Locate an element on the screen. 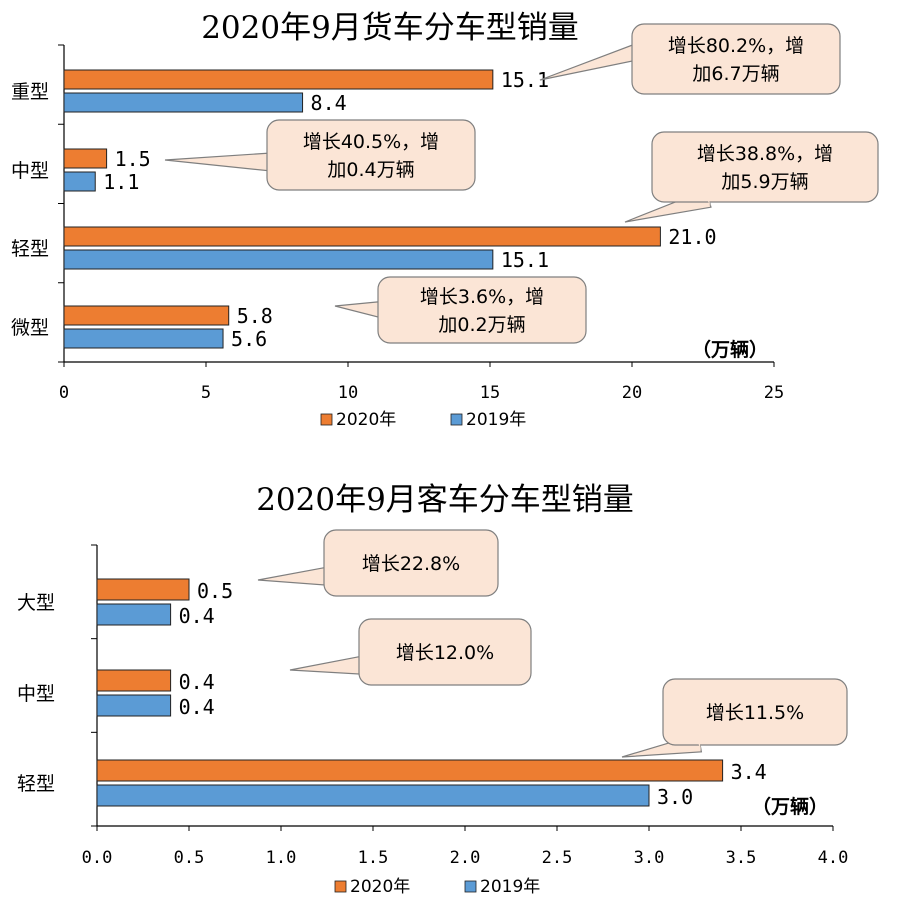  chart1-legend-swatch-2019 is located at coordinates (456, 419).